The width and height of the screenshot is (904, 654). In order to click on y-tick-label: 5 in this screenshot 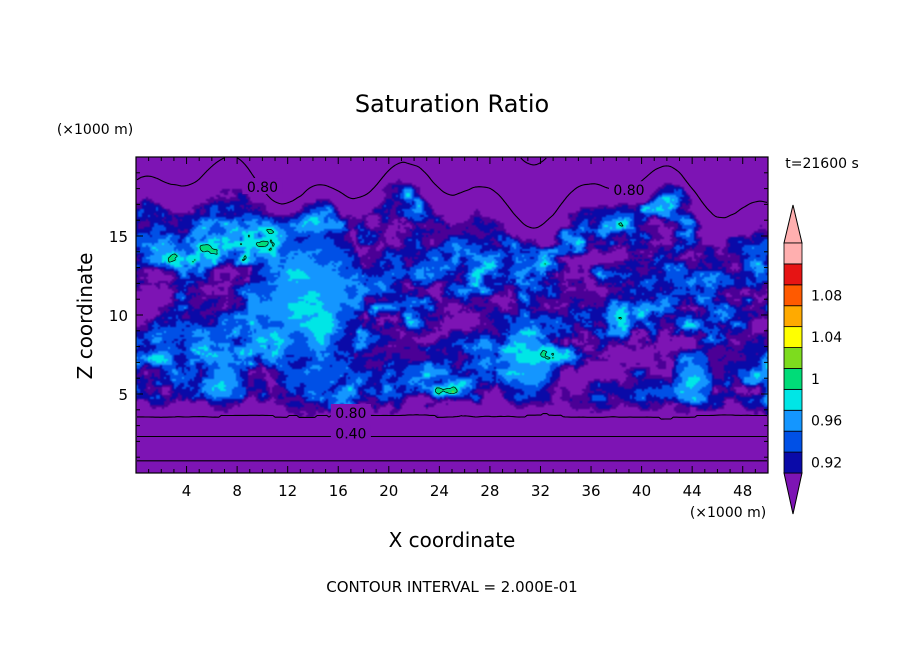, I will do `click(123, 395)`.